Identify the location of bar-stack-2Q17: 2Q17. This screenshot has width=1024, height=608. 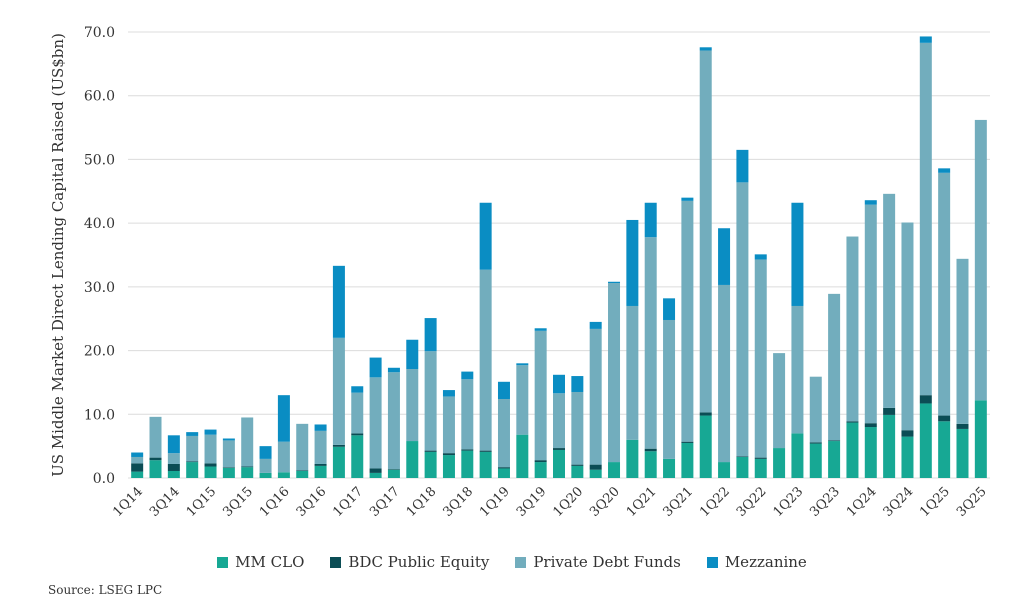
(375, 417).